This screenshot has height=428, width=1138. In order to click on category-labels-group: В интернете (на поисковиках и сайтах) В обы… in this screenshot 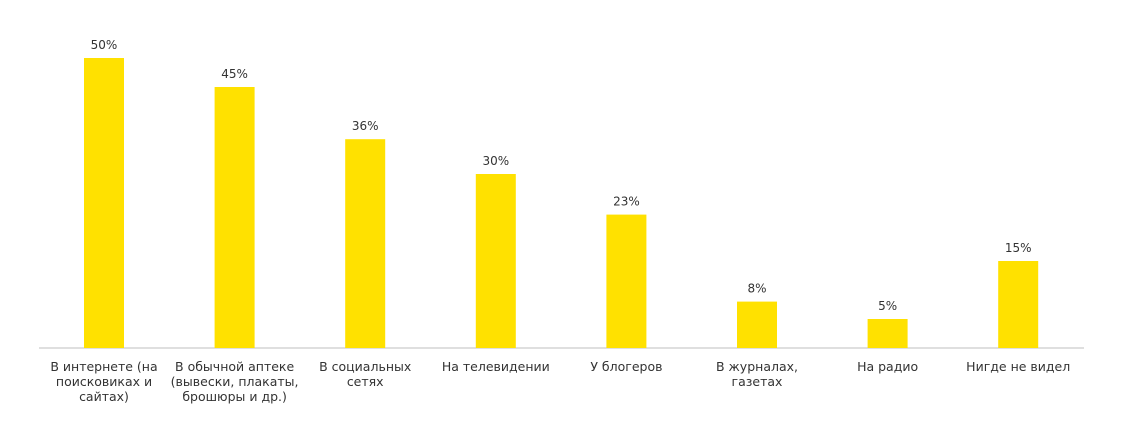, I will do `click(560, 381)`.